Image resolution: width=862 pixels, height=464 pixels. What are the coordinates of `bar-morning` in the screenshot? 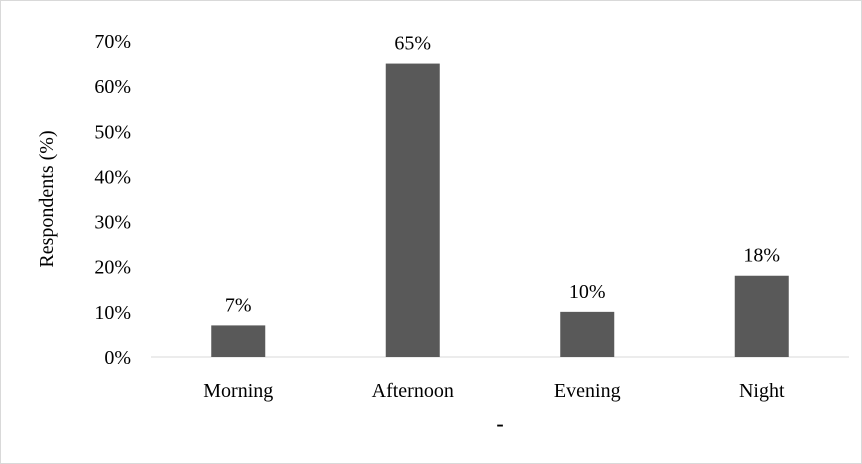 It's located at (238, 341).